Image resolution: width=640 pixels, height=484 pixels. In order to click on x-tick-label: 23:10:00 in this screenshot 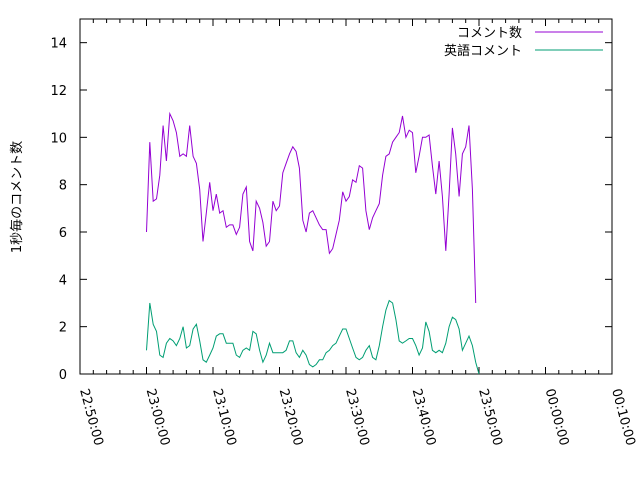, I will do `click(224, 417)`.